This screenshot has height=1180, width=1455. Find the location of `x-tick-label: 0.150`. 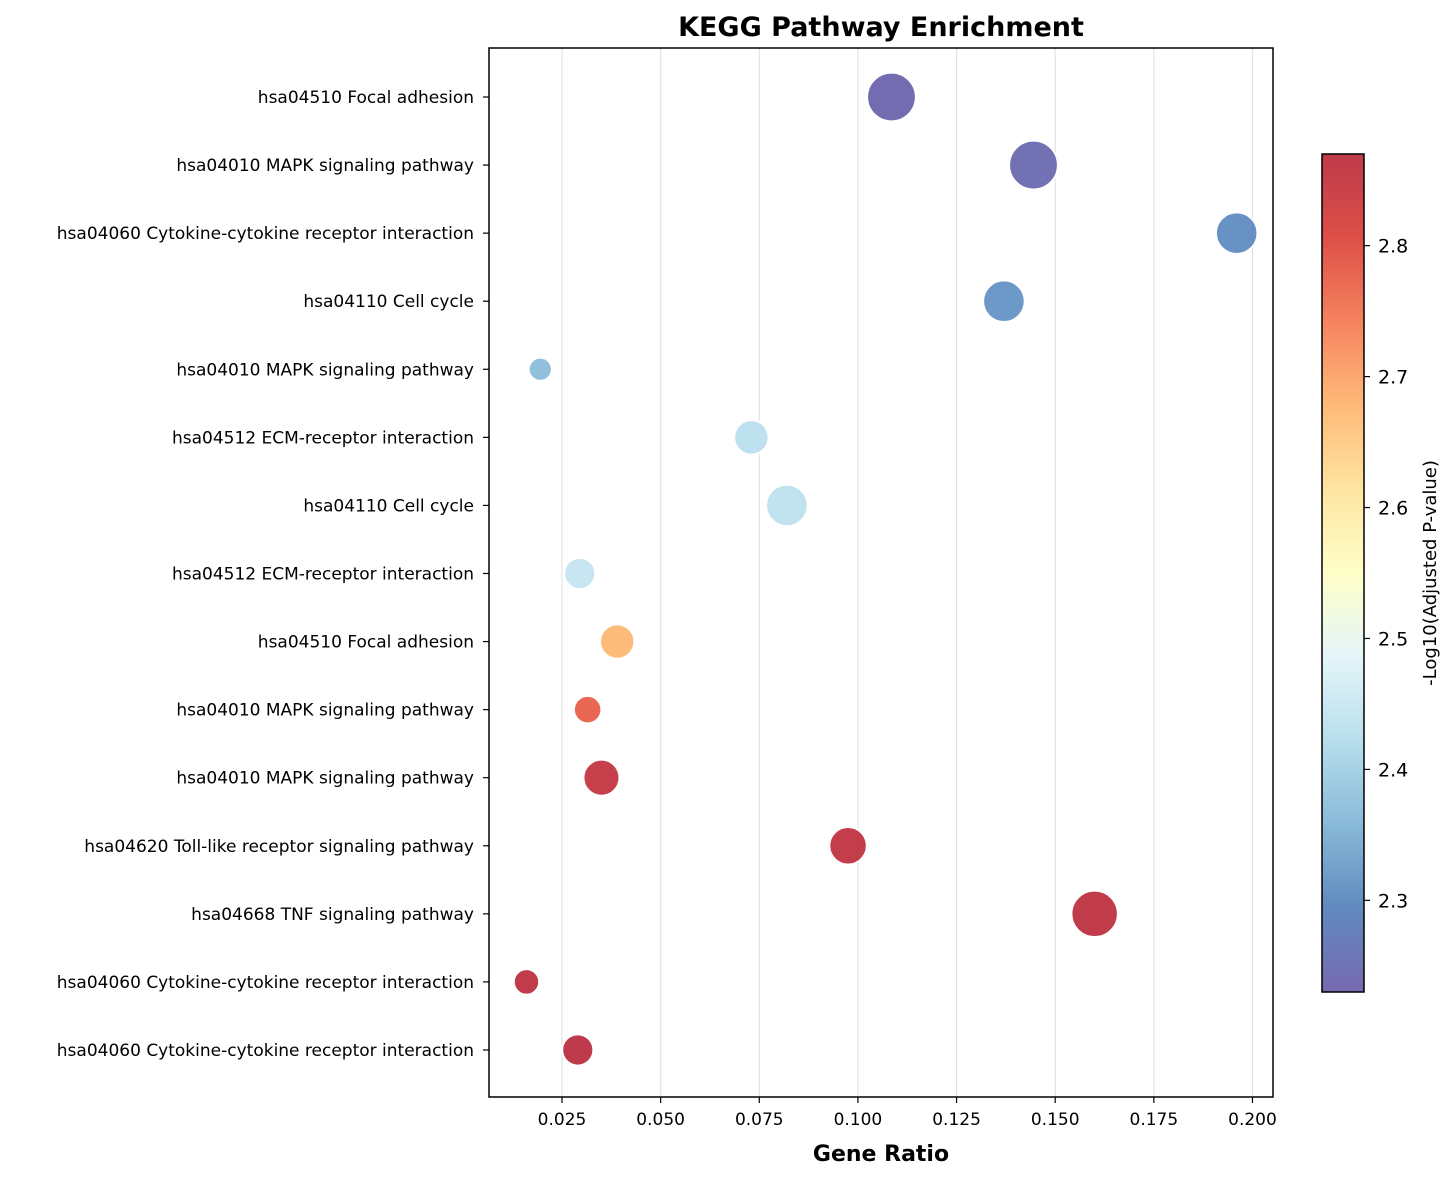

x-tick-label: 0.150 is located at coordinates (1055, 1120).